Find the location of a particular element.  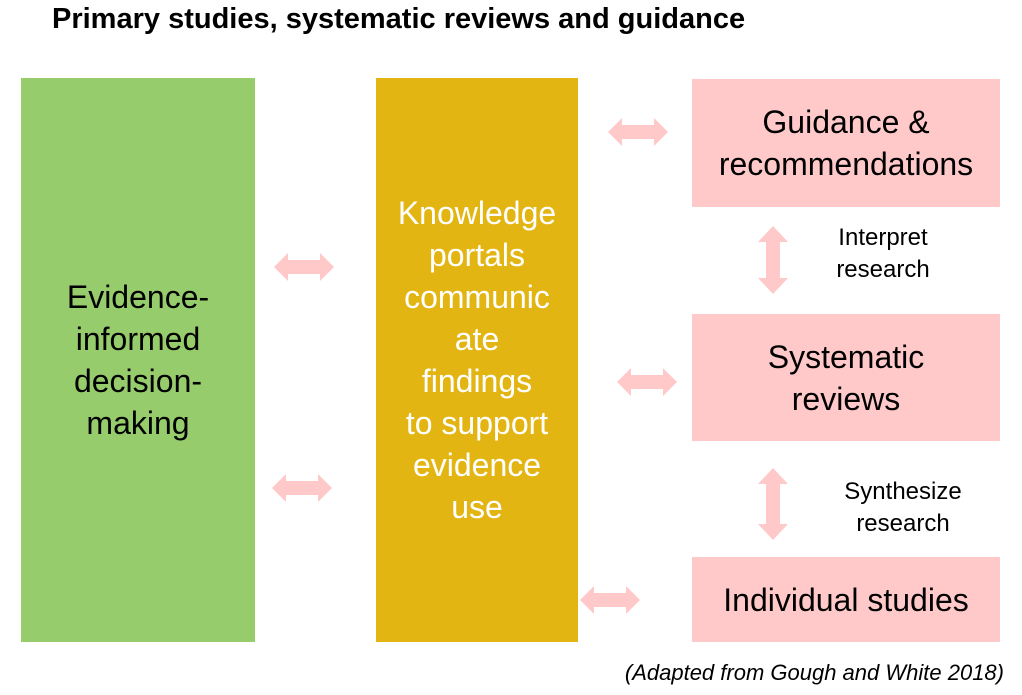

guidance-box: Guidance & recommendations is located at coordinates (846, 143).